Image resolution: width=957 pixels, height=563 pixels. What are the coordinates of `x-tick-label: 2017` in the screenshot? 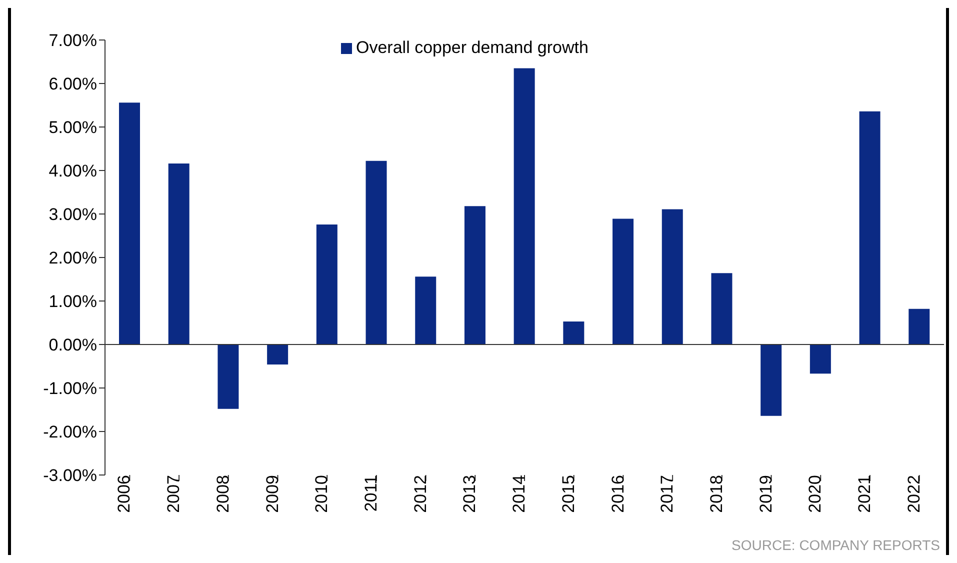 It's located at (667, 494).